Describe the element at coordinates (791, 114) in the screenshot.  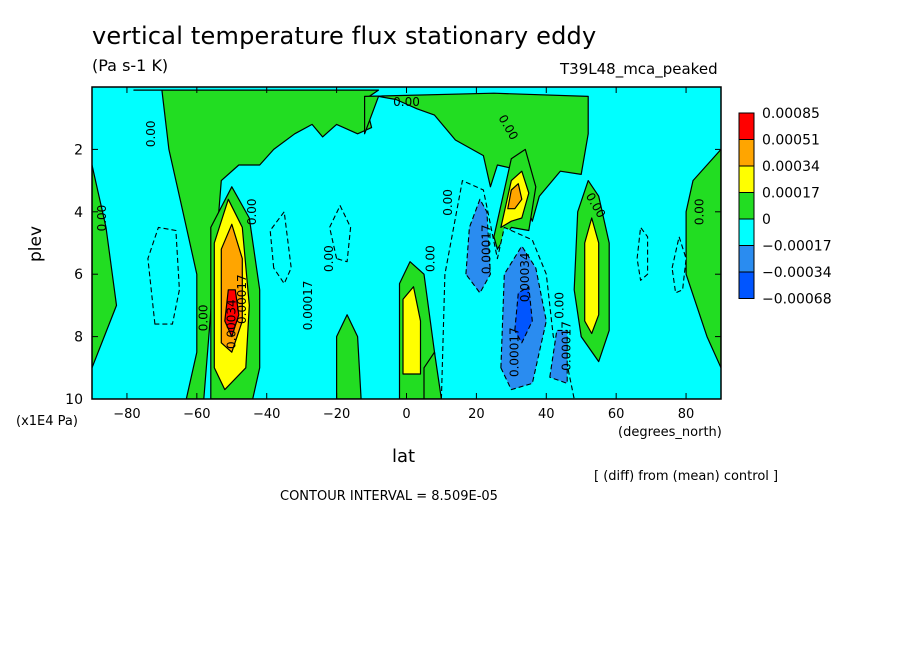
I see `colorbar-label-7: 0.00085` at that location.